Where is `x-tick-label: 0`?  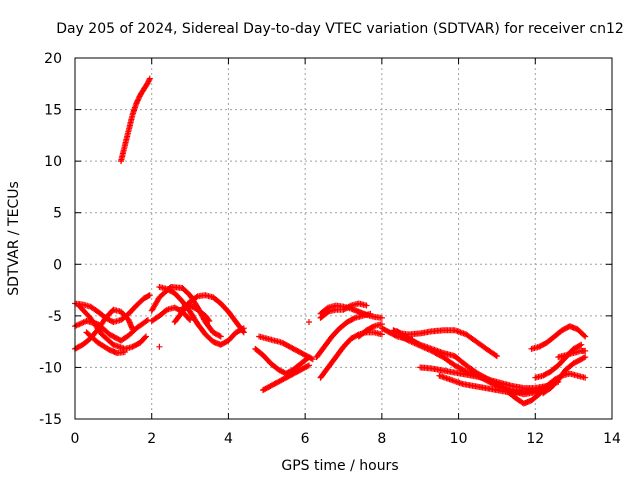 x-tick-label: 0 is located at coordinates (75, 439).